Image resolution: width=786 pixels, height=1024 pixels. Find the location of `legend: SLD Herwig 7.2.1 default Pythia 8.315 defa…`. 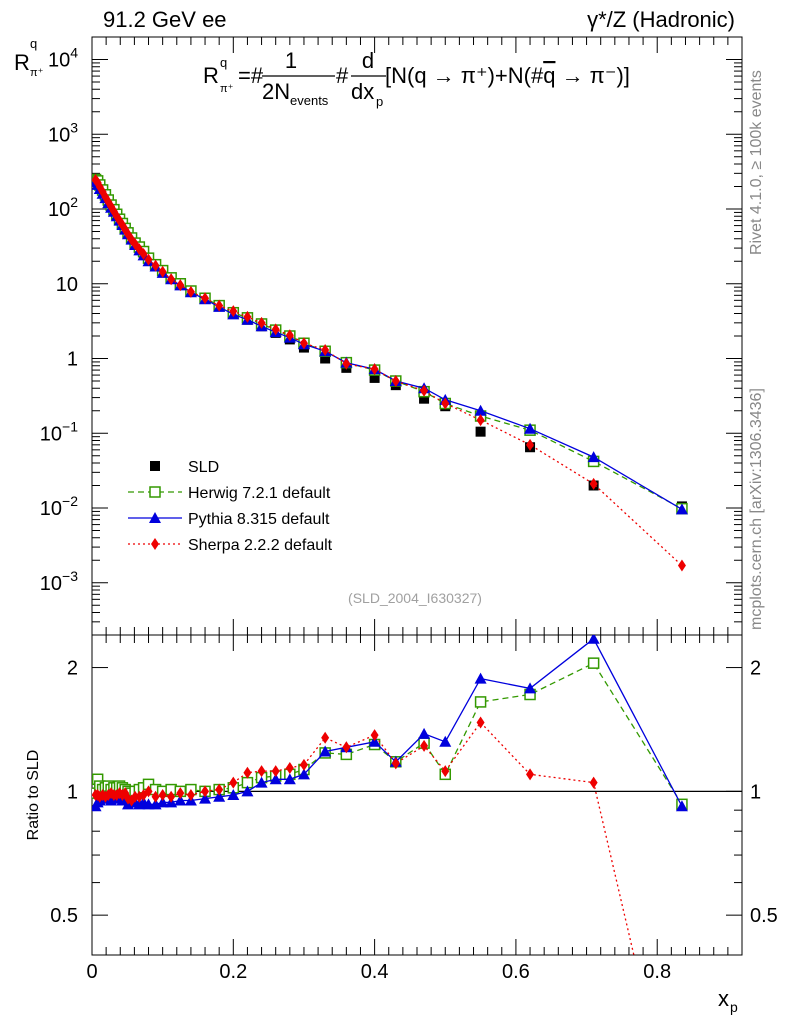

legend: SLD Herwig 7.2.1 default Pythia 8.315 defa… is located at coordinates (230, 506).